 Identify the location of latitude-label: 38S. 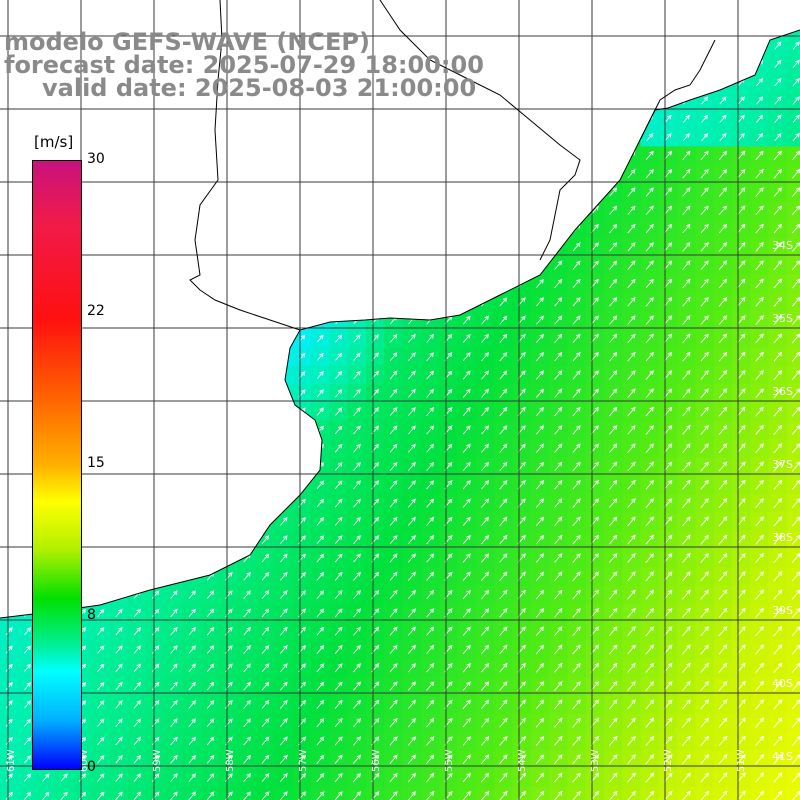
(782, 537).